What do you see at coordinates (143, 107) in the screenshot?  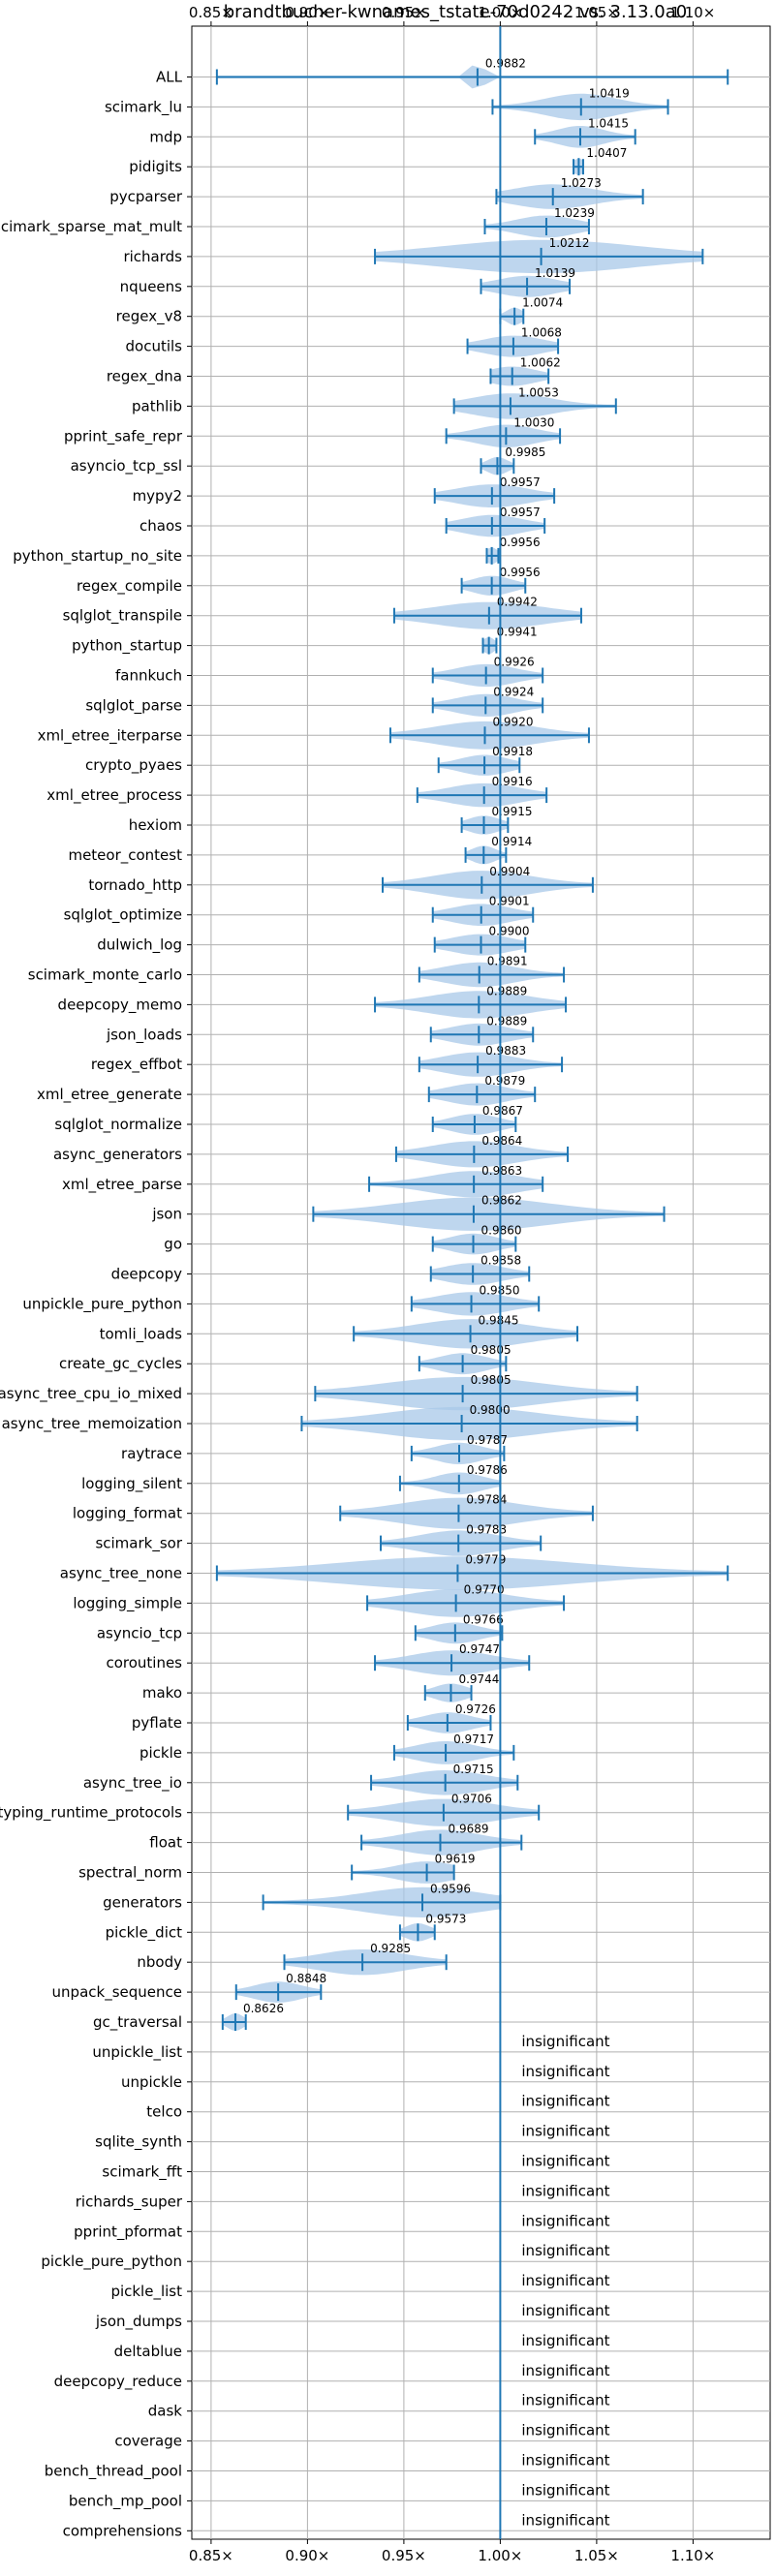 I see `category-label: scimark_lu` at bounding box center [143, 107].